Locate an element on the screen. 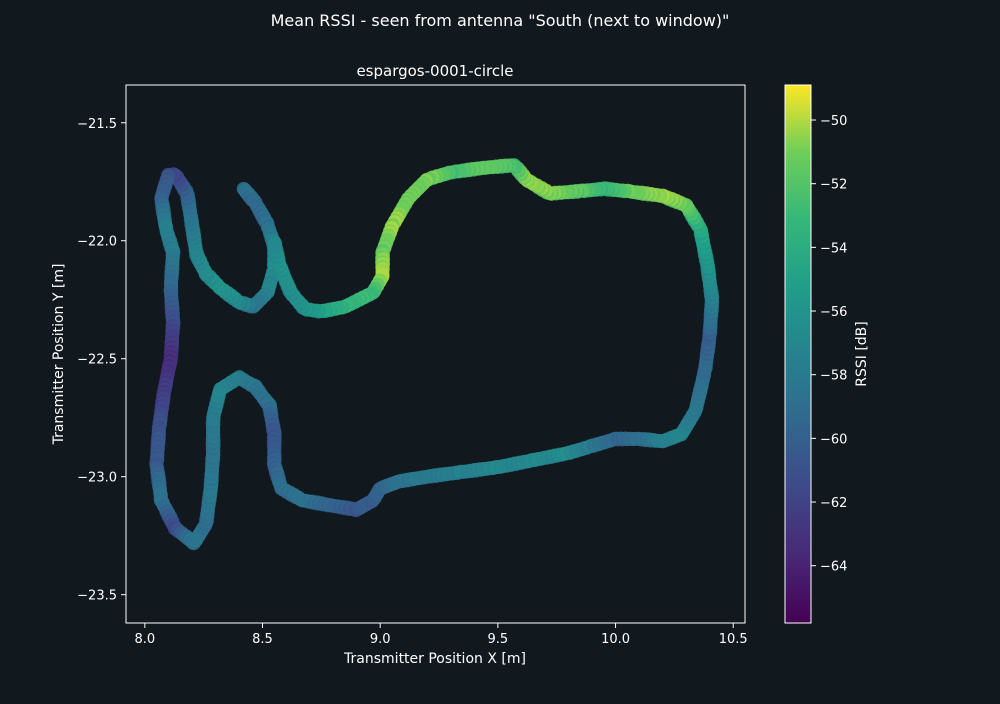 The height and width of the screenshot is (704, 1000). x-tick-label: 9.5 is located at coordinates (498, 639).